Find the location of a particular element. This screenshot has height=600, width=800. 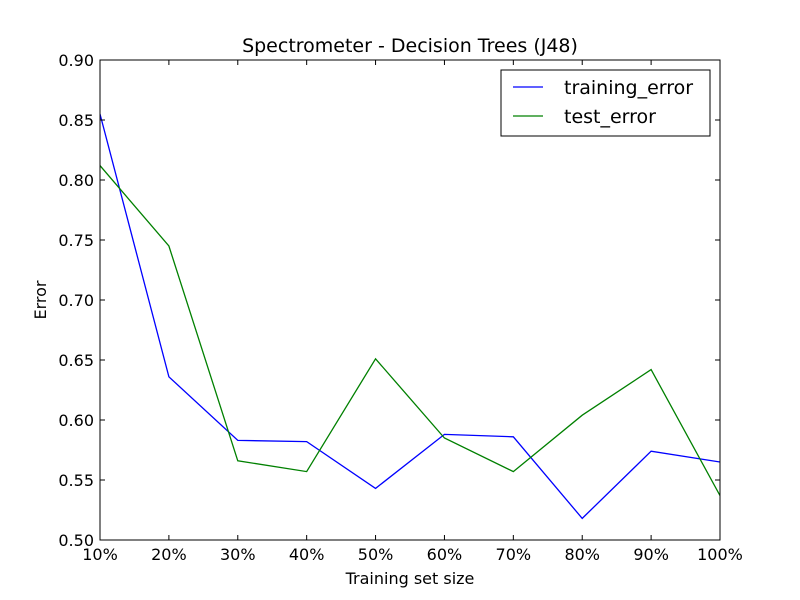

x-tick-label: 90% is located at coordinates (651, 554).